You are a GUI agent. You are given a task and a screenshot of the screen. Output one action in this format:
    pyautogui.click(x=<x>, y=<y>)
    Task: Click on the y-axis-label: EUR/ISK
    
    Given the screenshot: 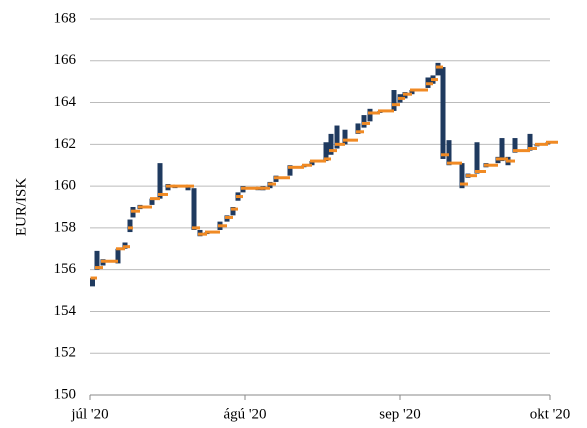 What is the action you would take?
    pyautogui.click(x=21, y=207)
    